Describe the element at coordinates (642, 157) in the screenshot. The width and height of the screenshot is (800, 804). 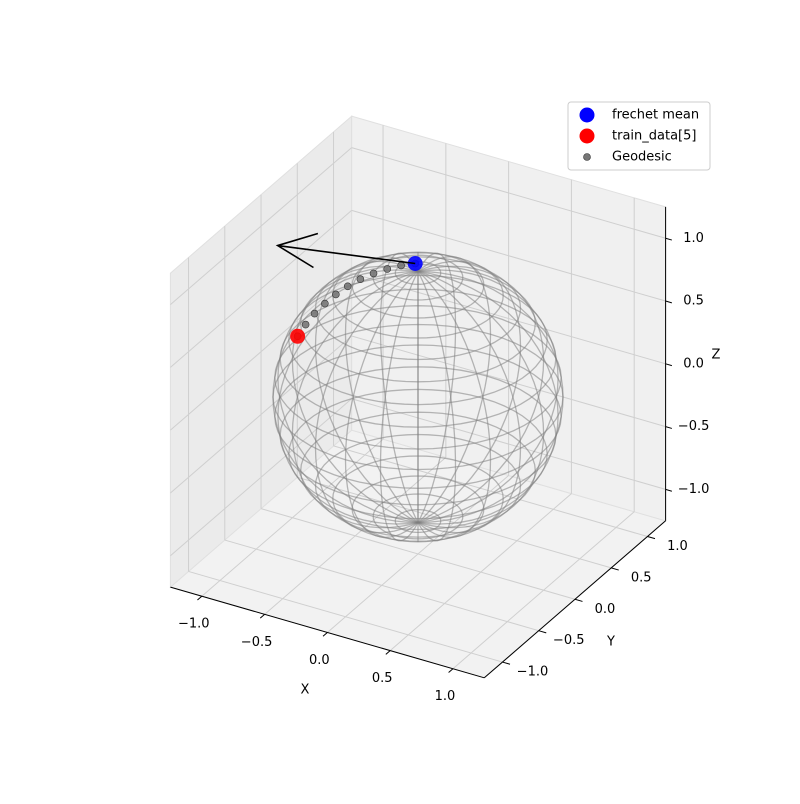
I see `legend-label: Geodesic` at that location.